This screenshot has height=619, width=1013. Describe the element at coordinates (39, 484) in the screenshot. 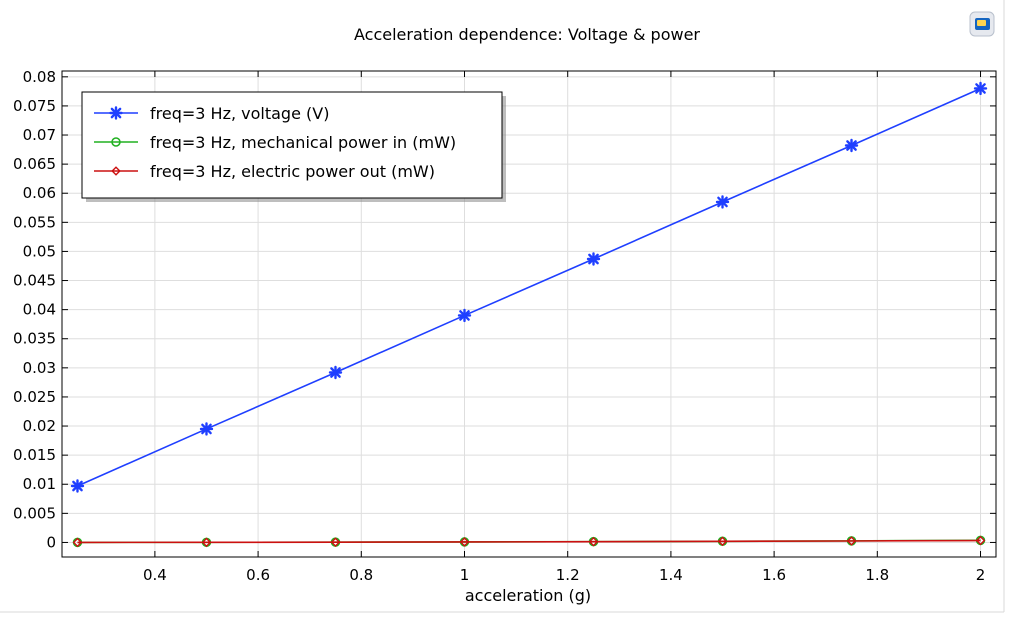

I see `y-tick-label: 0.01` at that location.